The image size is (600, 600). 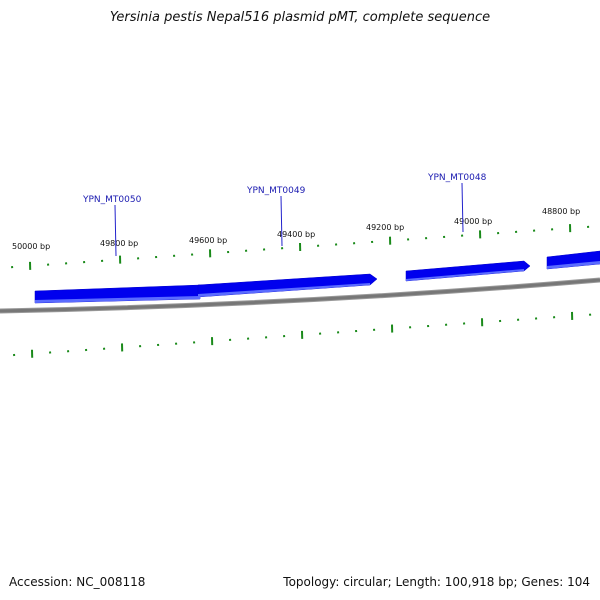 What do you see at coordinates (561, 211) in the screenshot?
I see `position-label: 48800 bp` at bounding box center [561, 211].